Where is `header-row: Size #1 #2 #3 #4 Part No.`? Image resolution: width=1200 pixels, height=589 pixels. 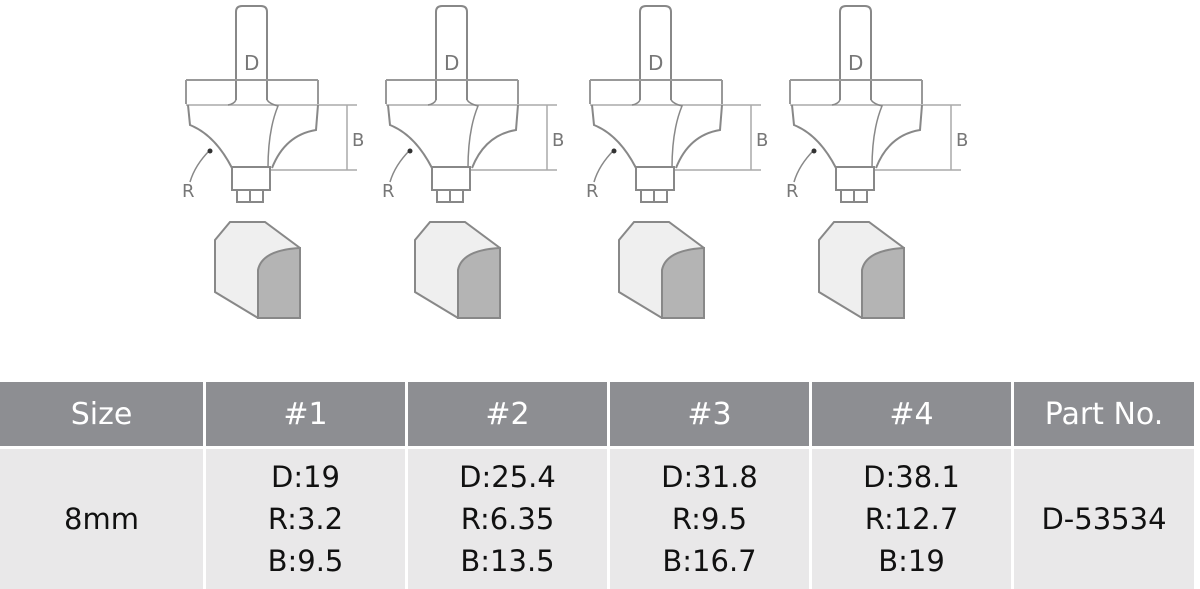
header-row: Size #1 #2 #3 #4 Part No. is located at coordinates (597, 415).